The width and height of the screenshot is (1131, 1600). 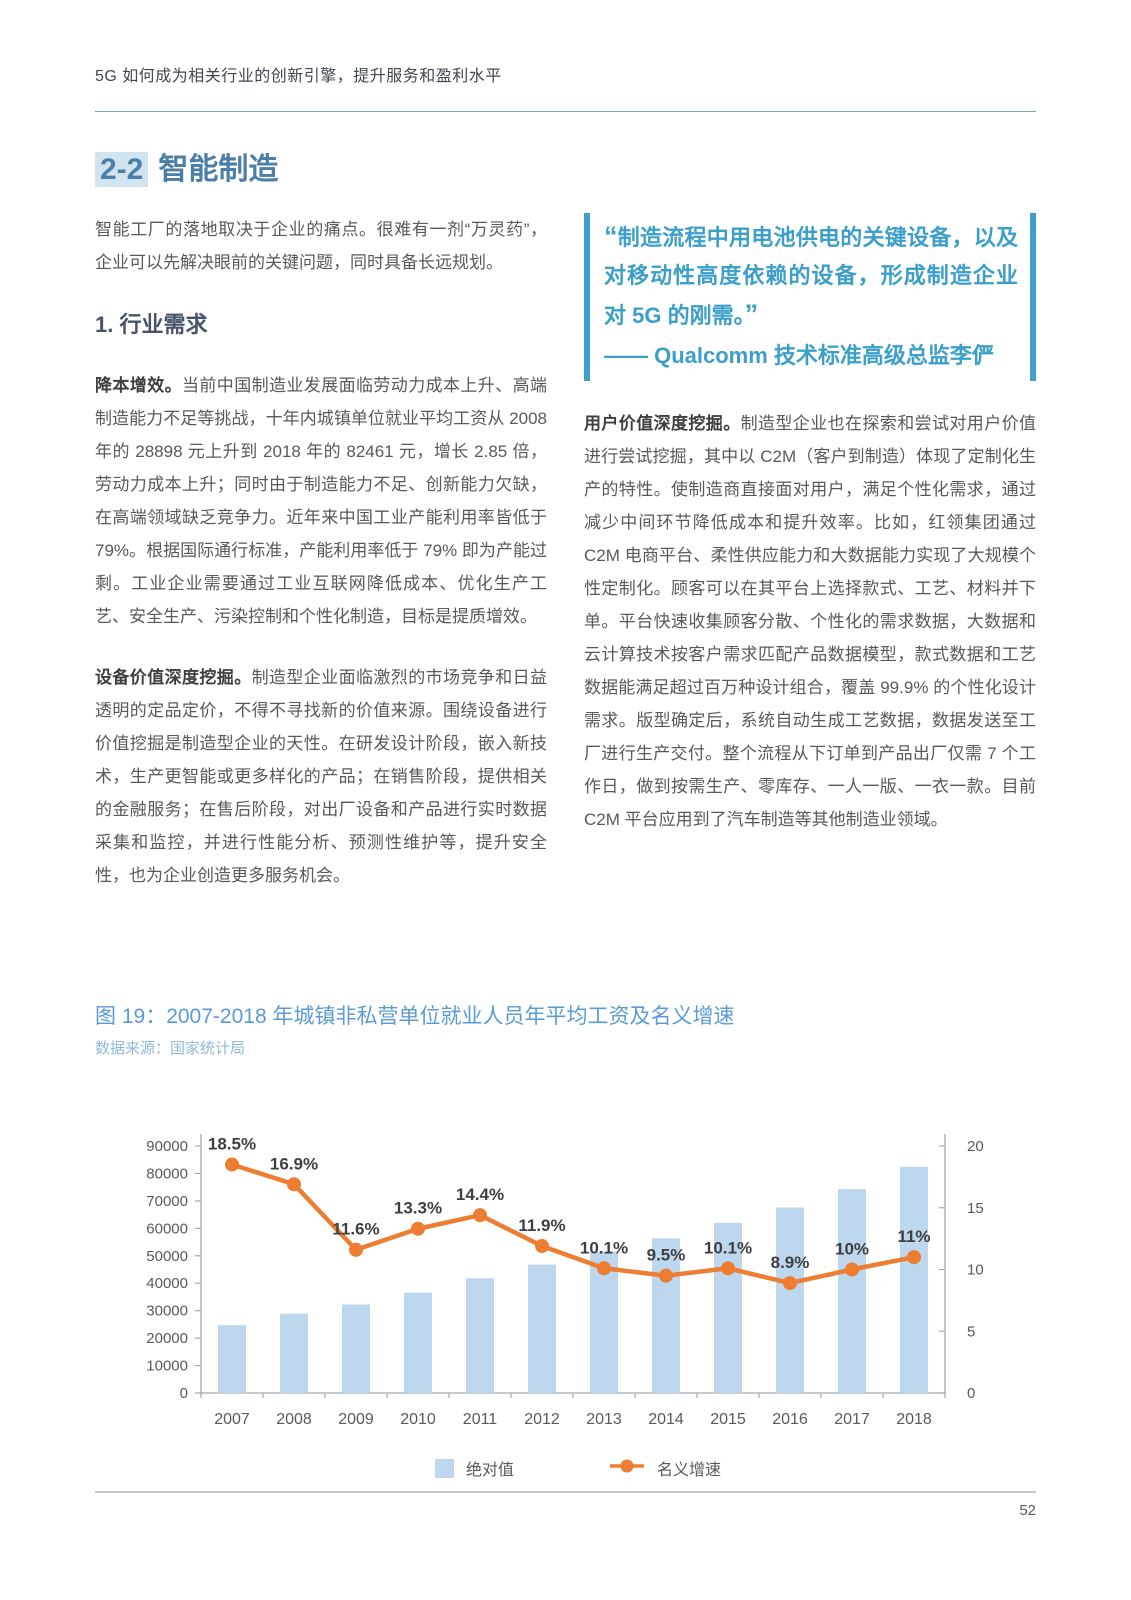 I want to click on svg-text: 13.3%, so click(x=418, y=1208).